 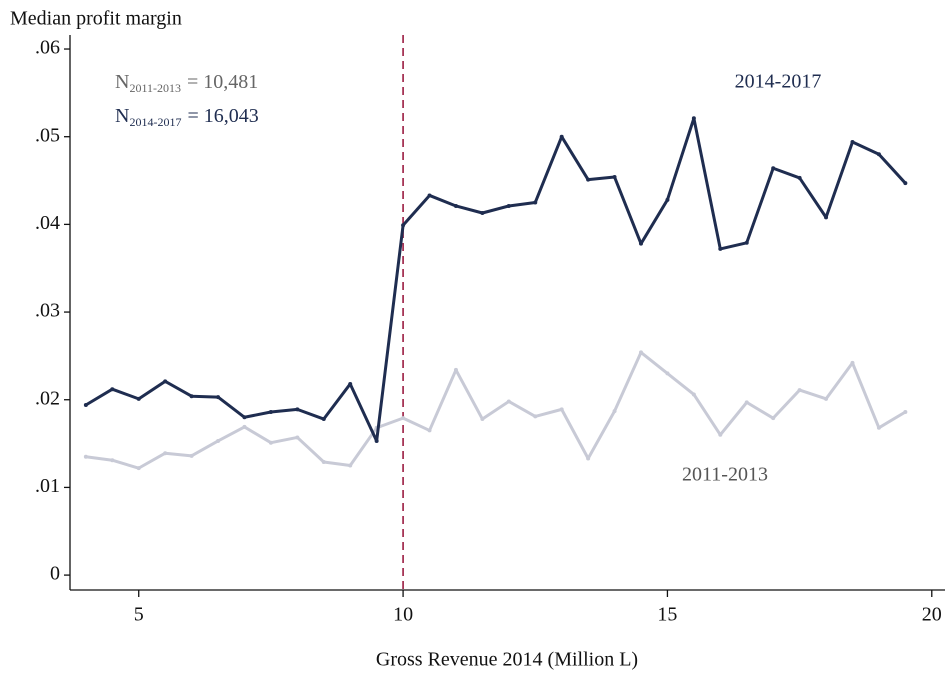 I want to click on y-tick-label: .02, so click(x=47, y=398).